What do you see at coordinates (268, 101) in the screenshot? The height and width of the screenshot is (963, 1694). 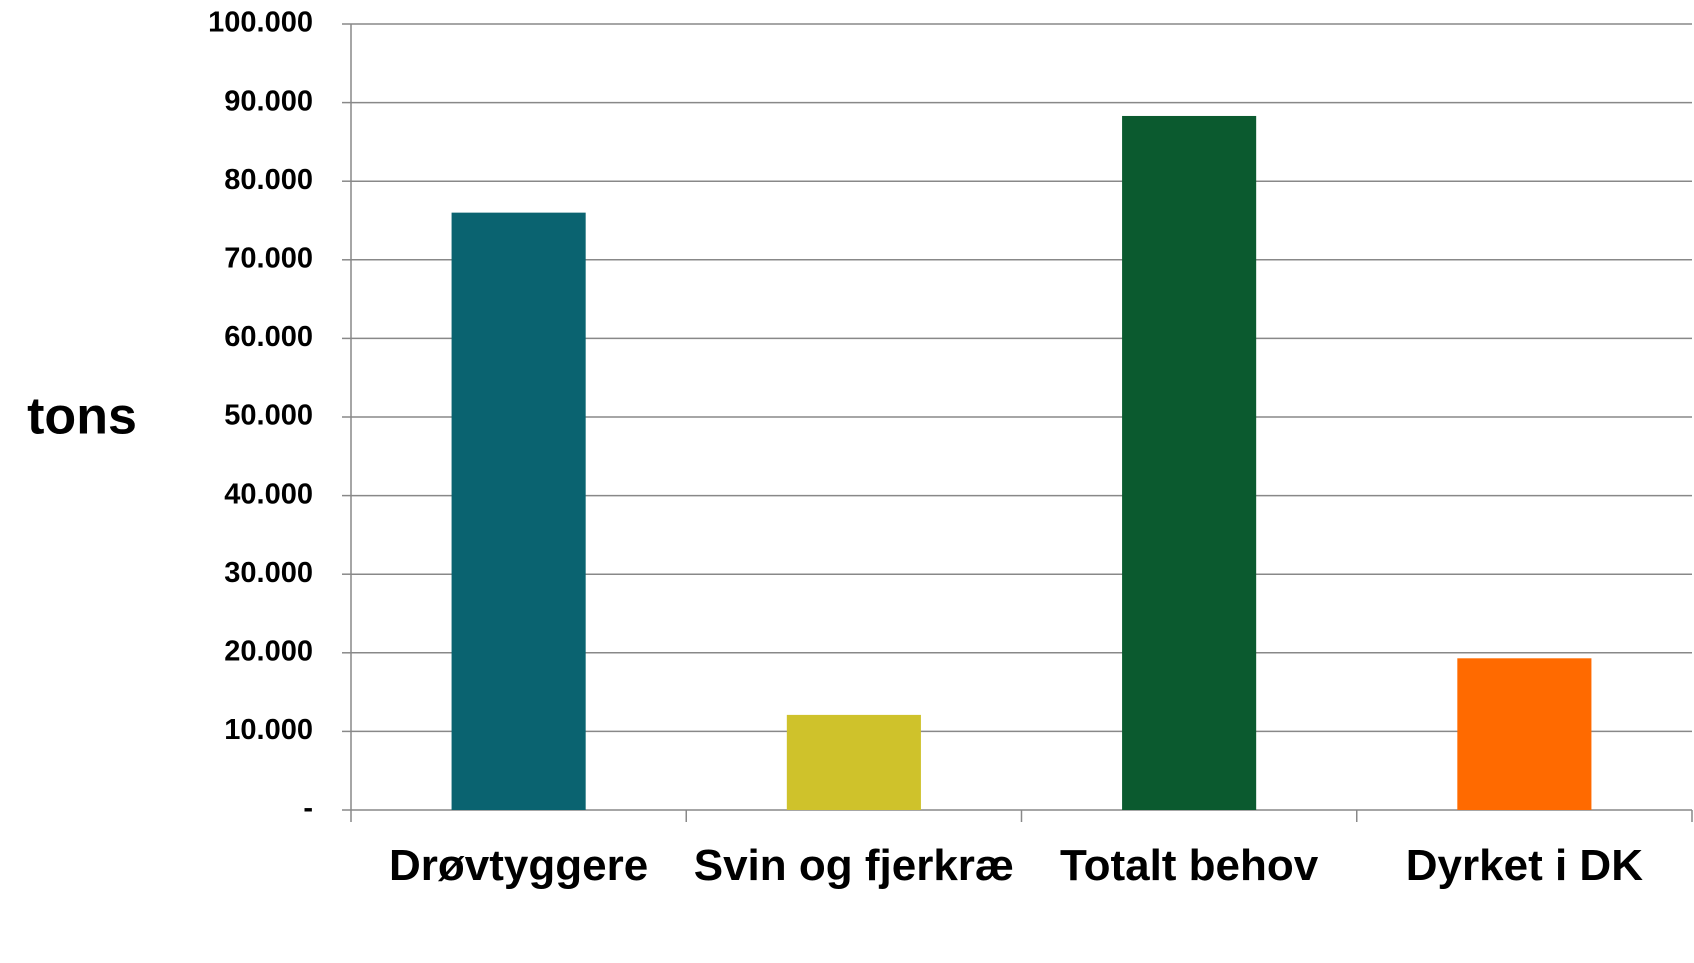 I see `y-tick-label: 90.000` at bounding box center [268, 101].